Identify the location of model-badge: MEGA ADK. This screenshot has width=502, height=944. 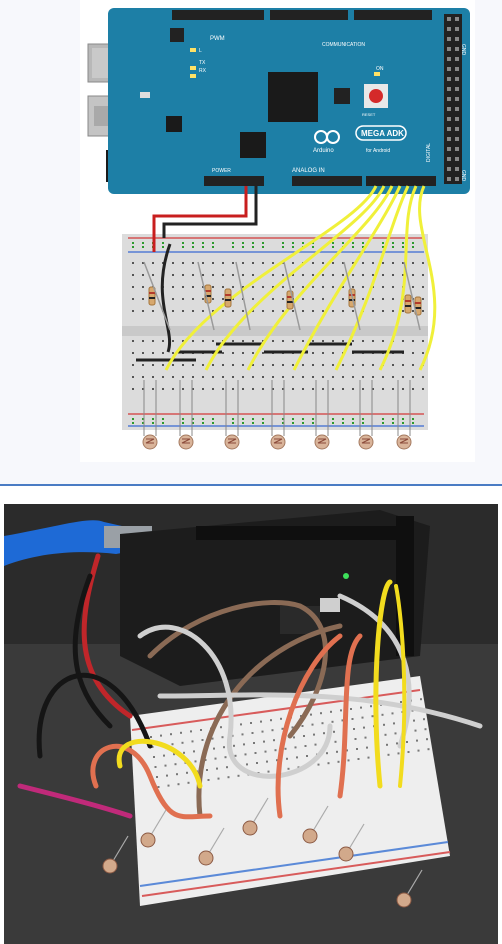
(382, 133).